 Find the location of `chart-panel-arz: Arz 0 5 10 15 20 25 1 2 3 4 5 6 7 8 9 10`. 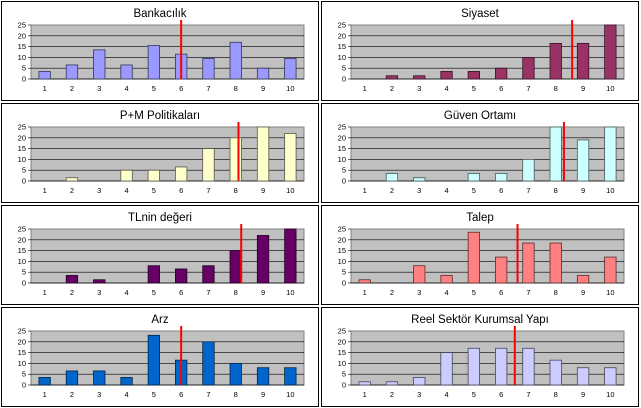

chart-panel-arz: Arz 0 5 10 15 20 25 1 2 3 4 5 6 7 8 9 10 is located at coordinates (160, 357).